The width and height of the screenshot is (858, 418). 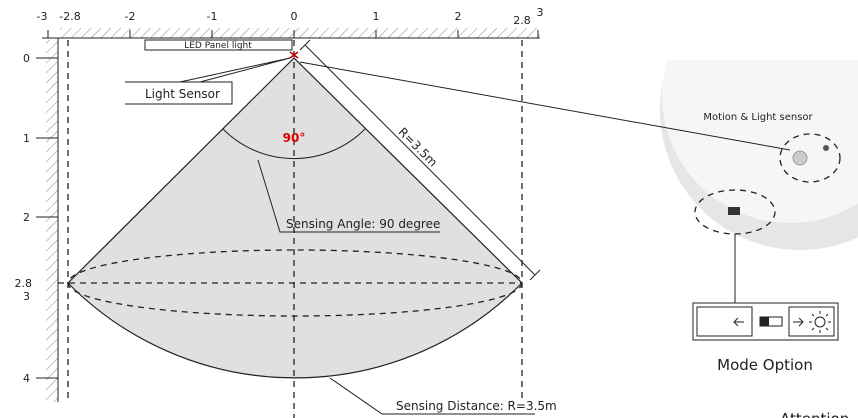 I want to click on mode-box, so click(x=765, y=321).